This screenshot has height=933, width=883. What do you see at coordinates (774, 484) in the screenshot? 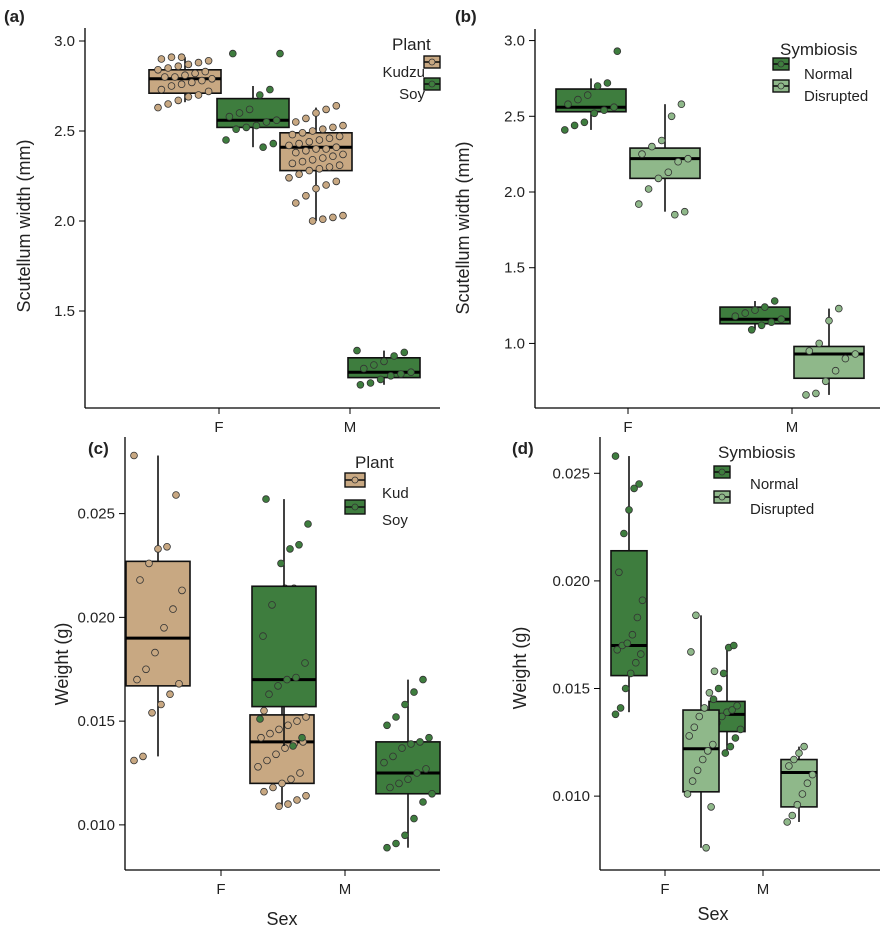
I see `panel-d-legend-label-normal: Normal` at bounding box center [774, 484].